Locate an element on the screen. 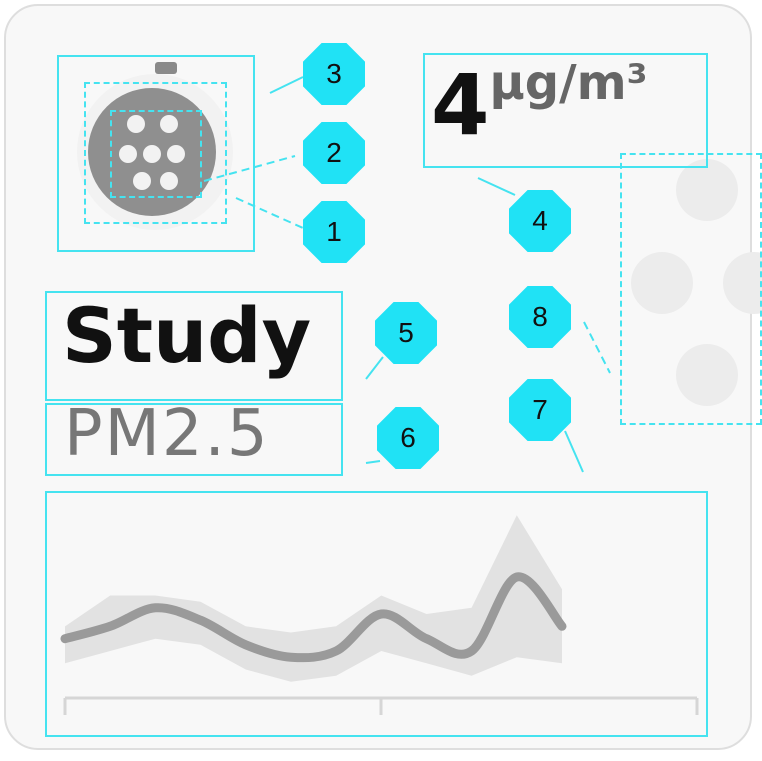 The width and height of the screenshot is (762, 761). air-sensor-icon is located at coordinates (155, 146).